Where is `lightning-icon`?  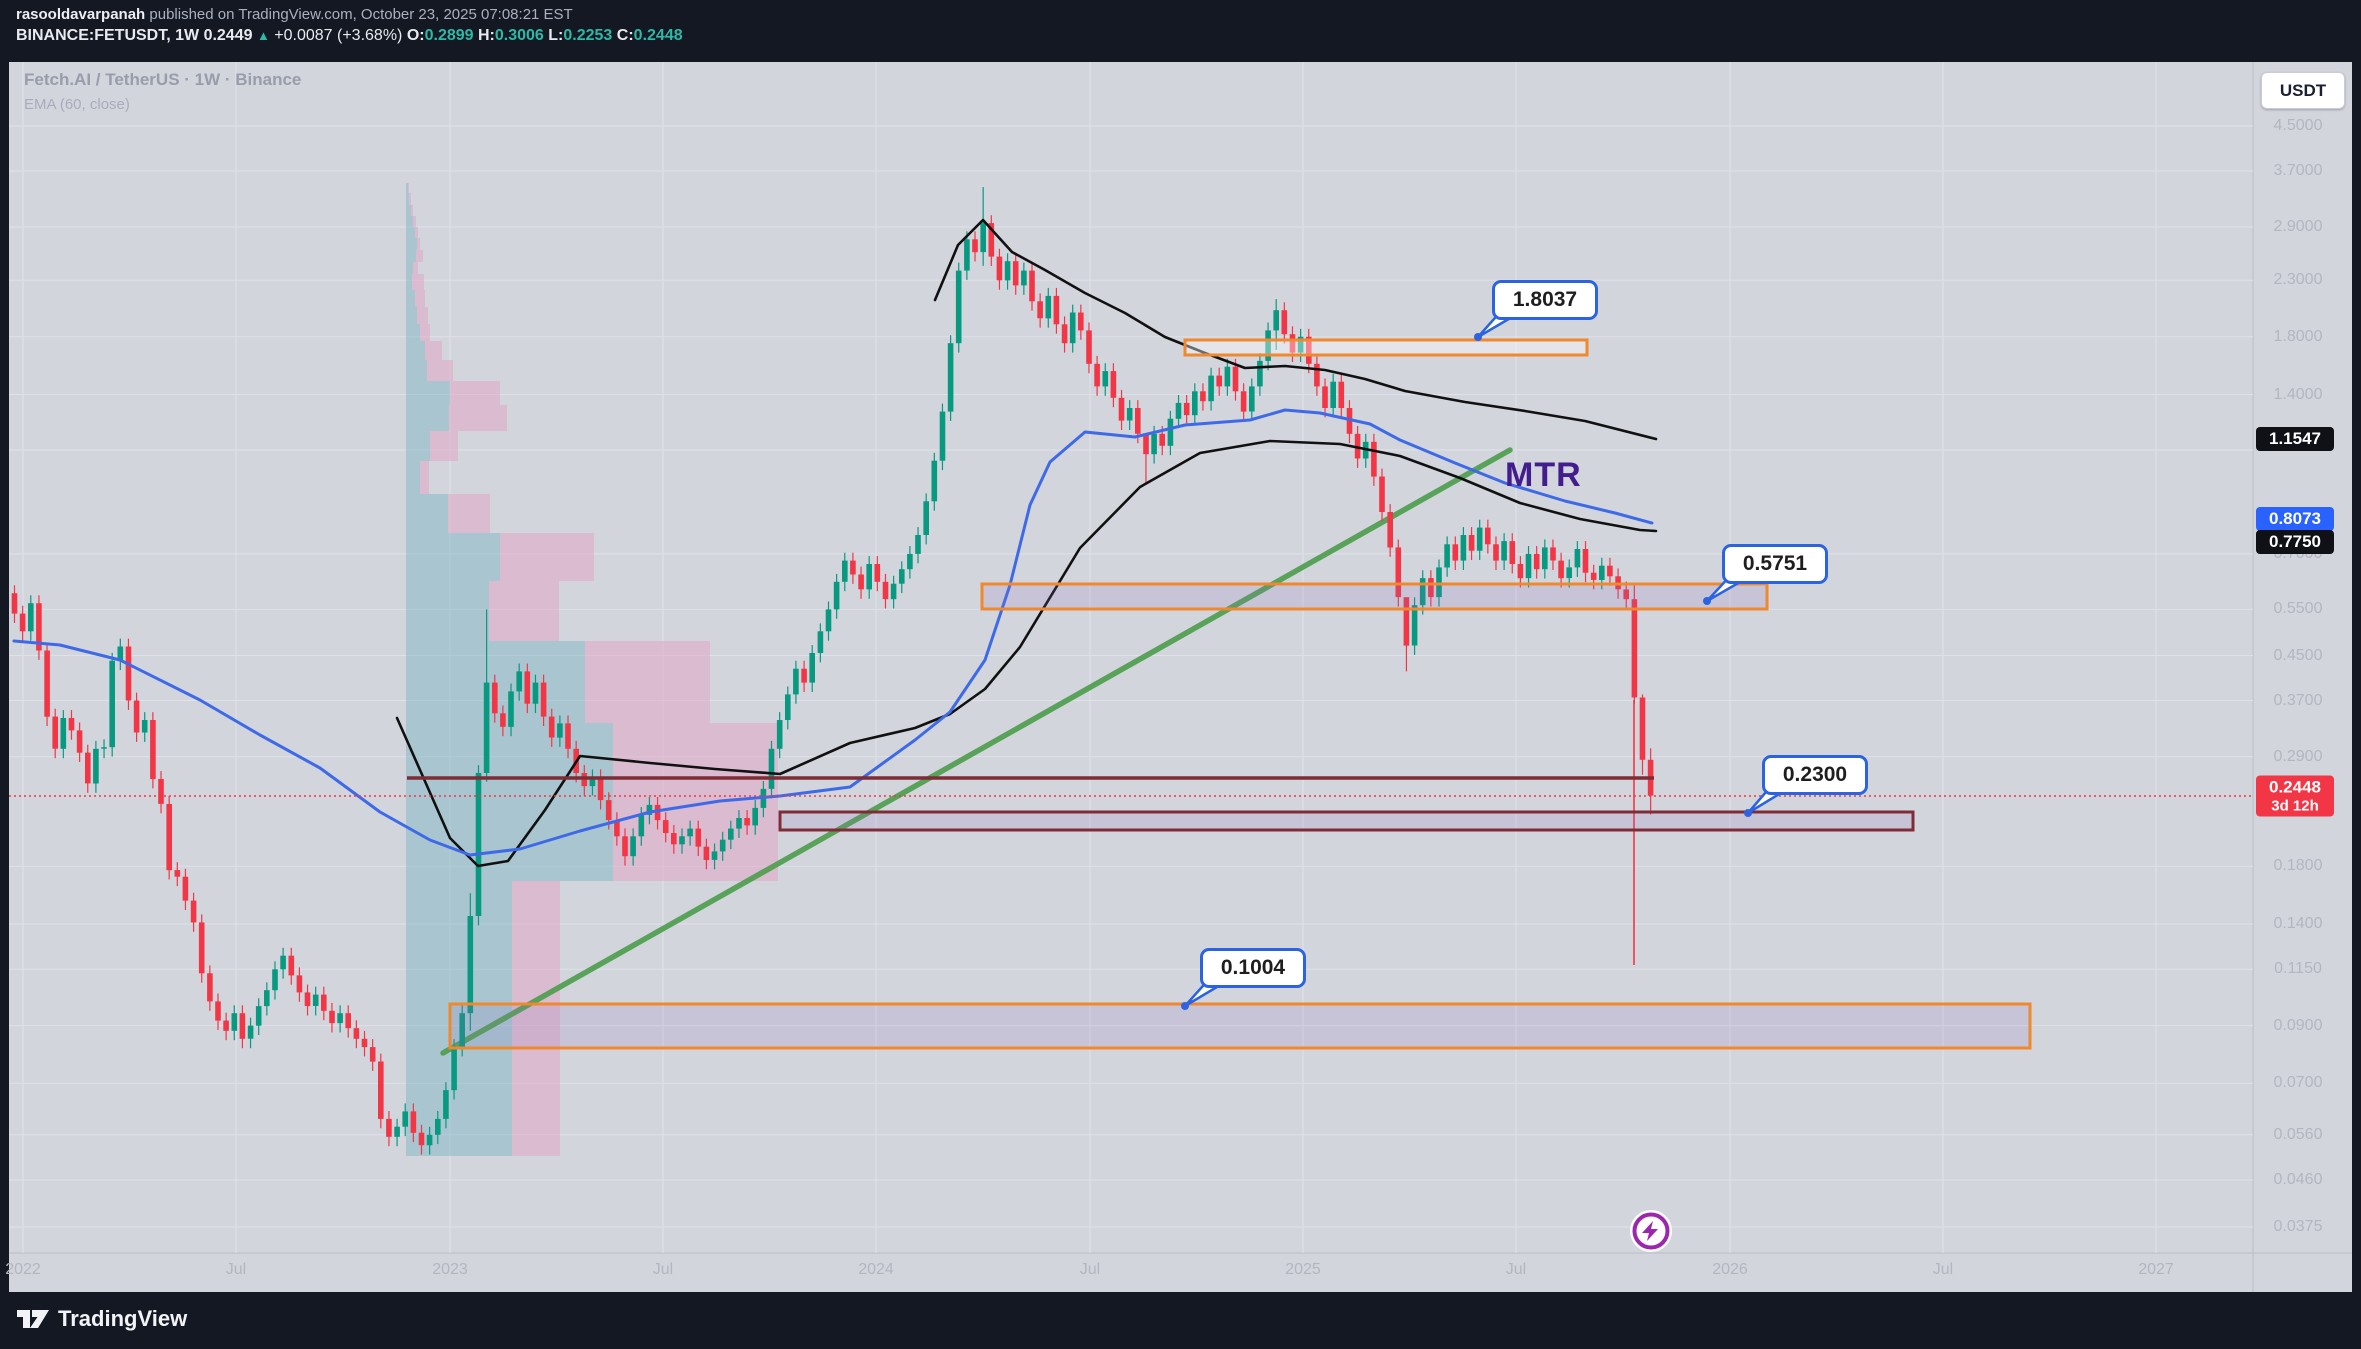
lightning-icon is located at coordinates (1651, 1231).